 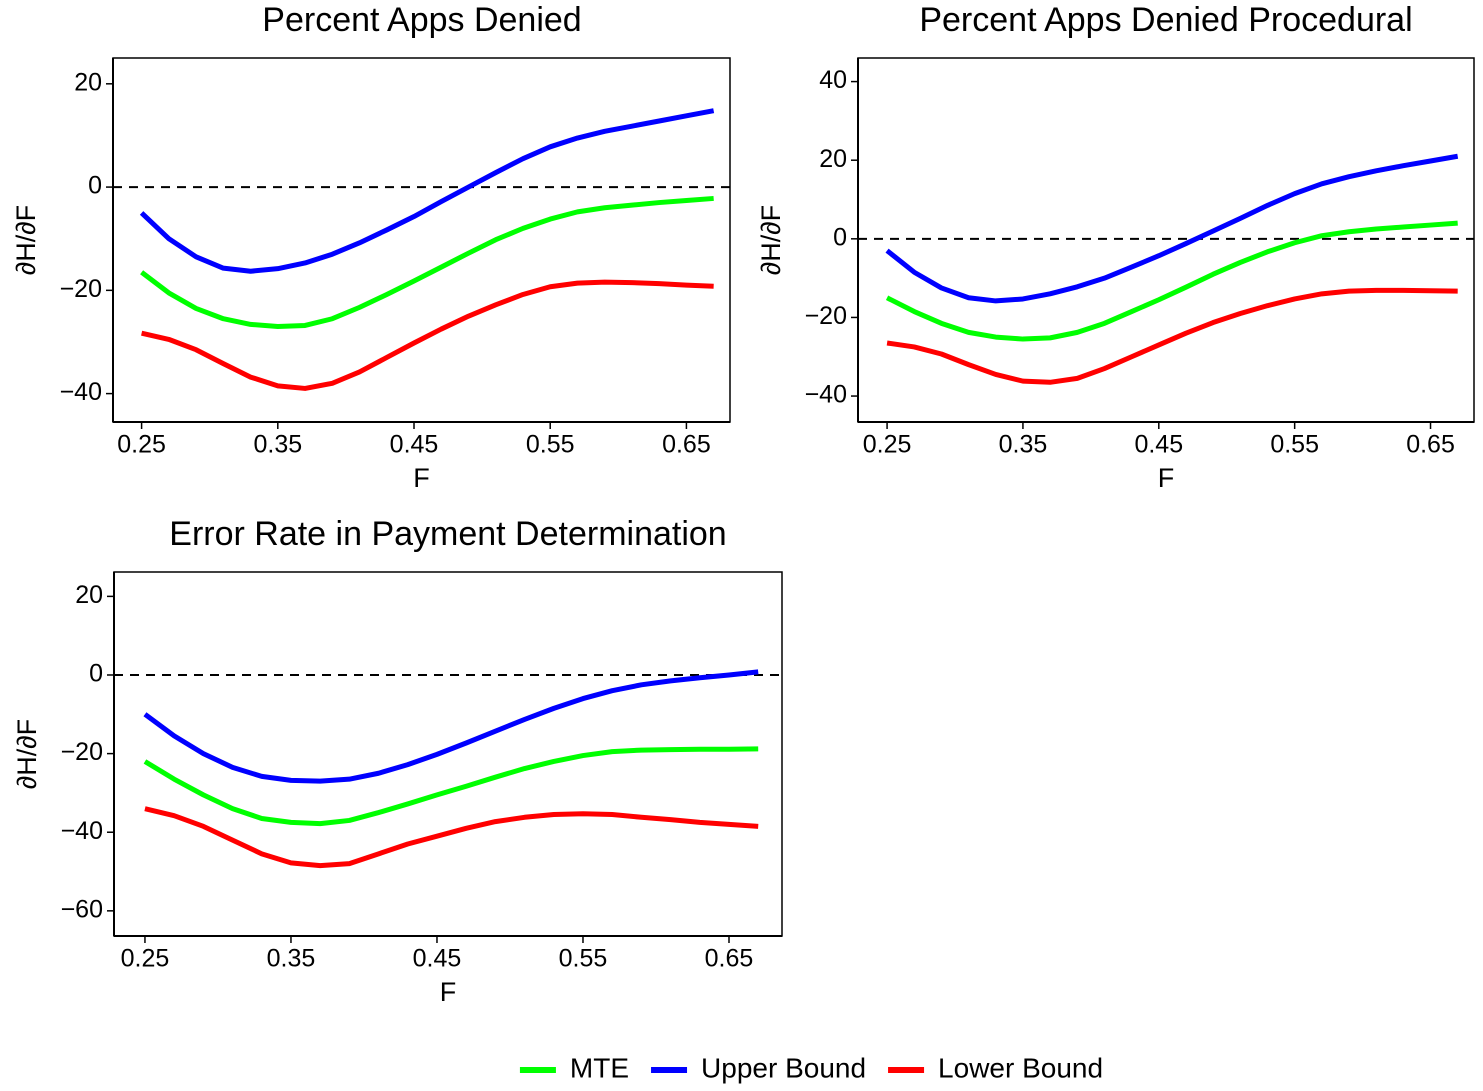 What do you see at coordinates (833, 80) in the screenshot?
I see `y-tick-label: 40` at bounding box center [833, 80].